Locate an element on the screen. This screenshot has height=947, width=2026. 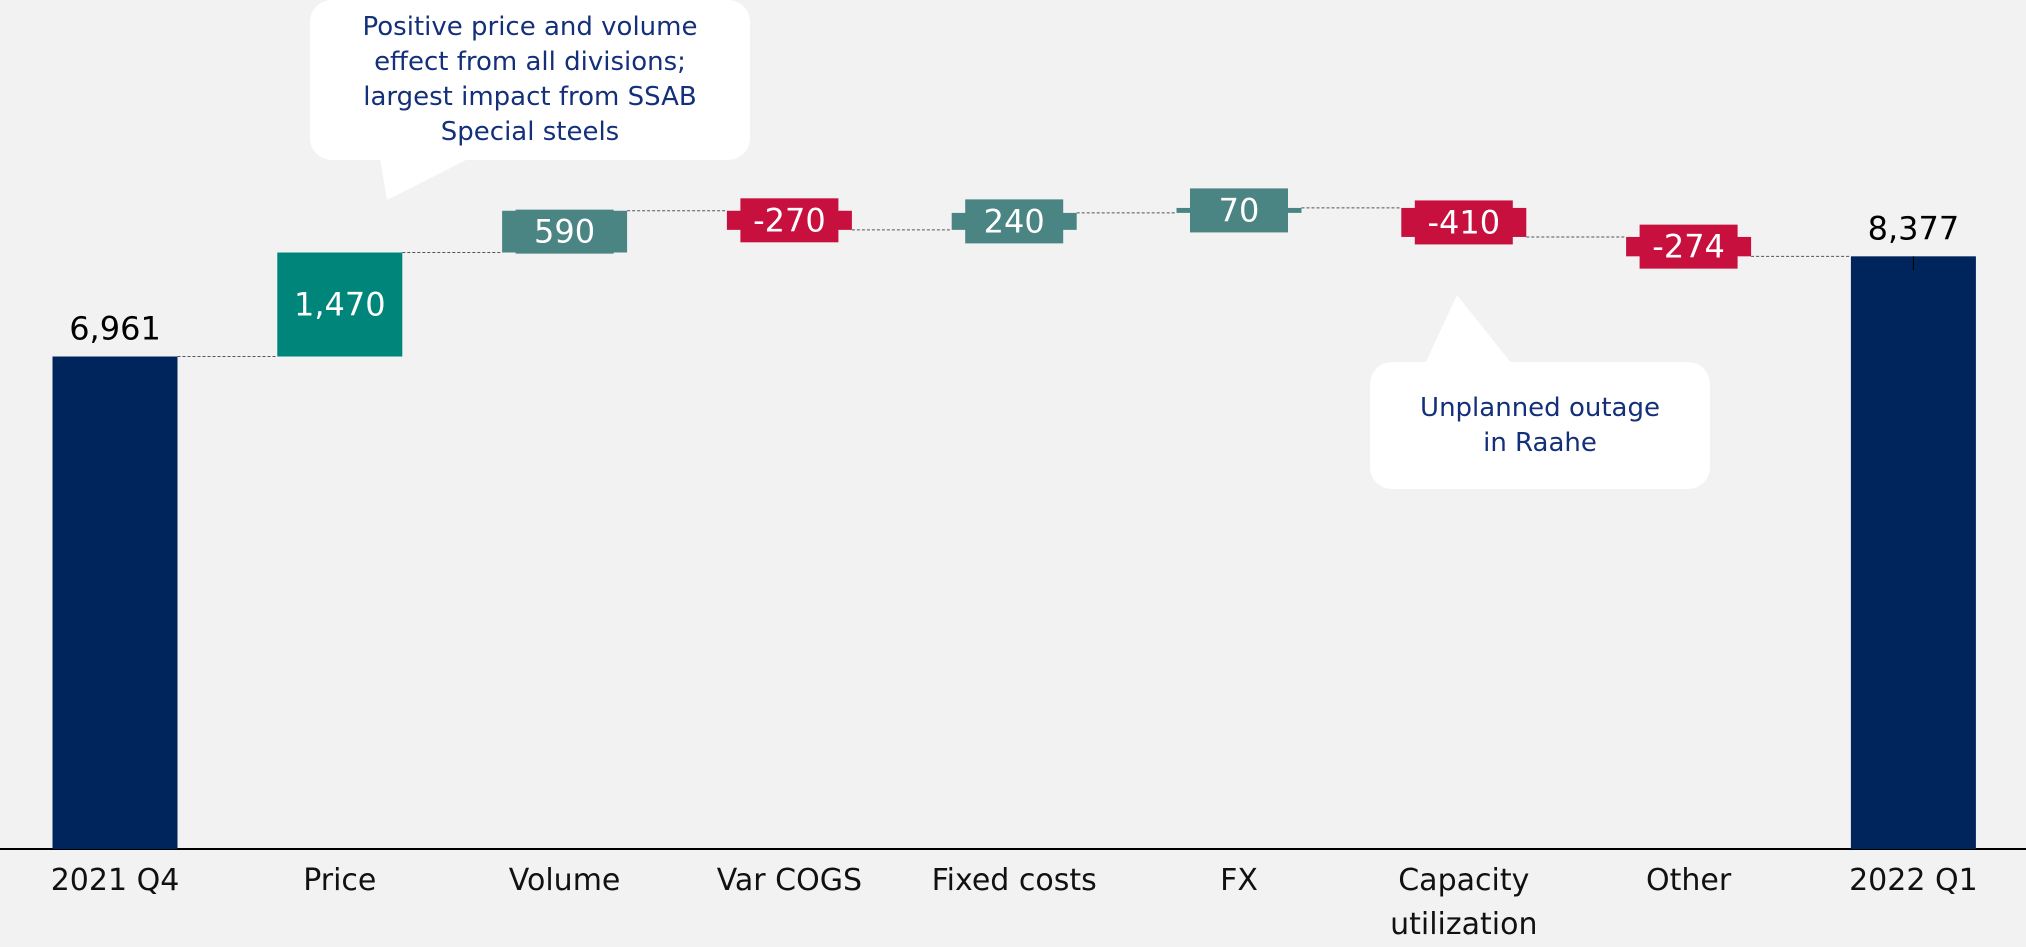
x-tick-label: Other is located at coordinates (1689, 880).